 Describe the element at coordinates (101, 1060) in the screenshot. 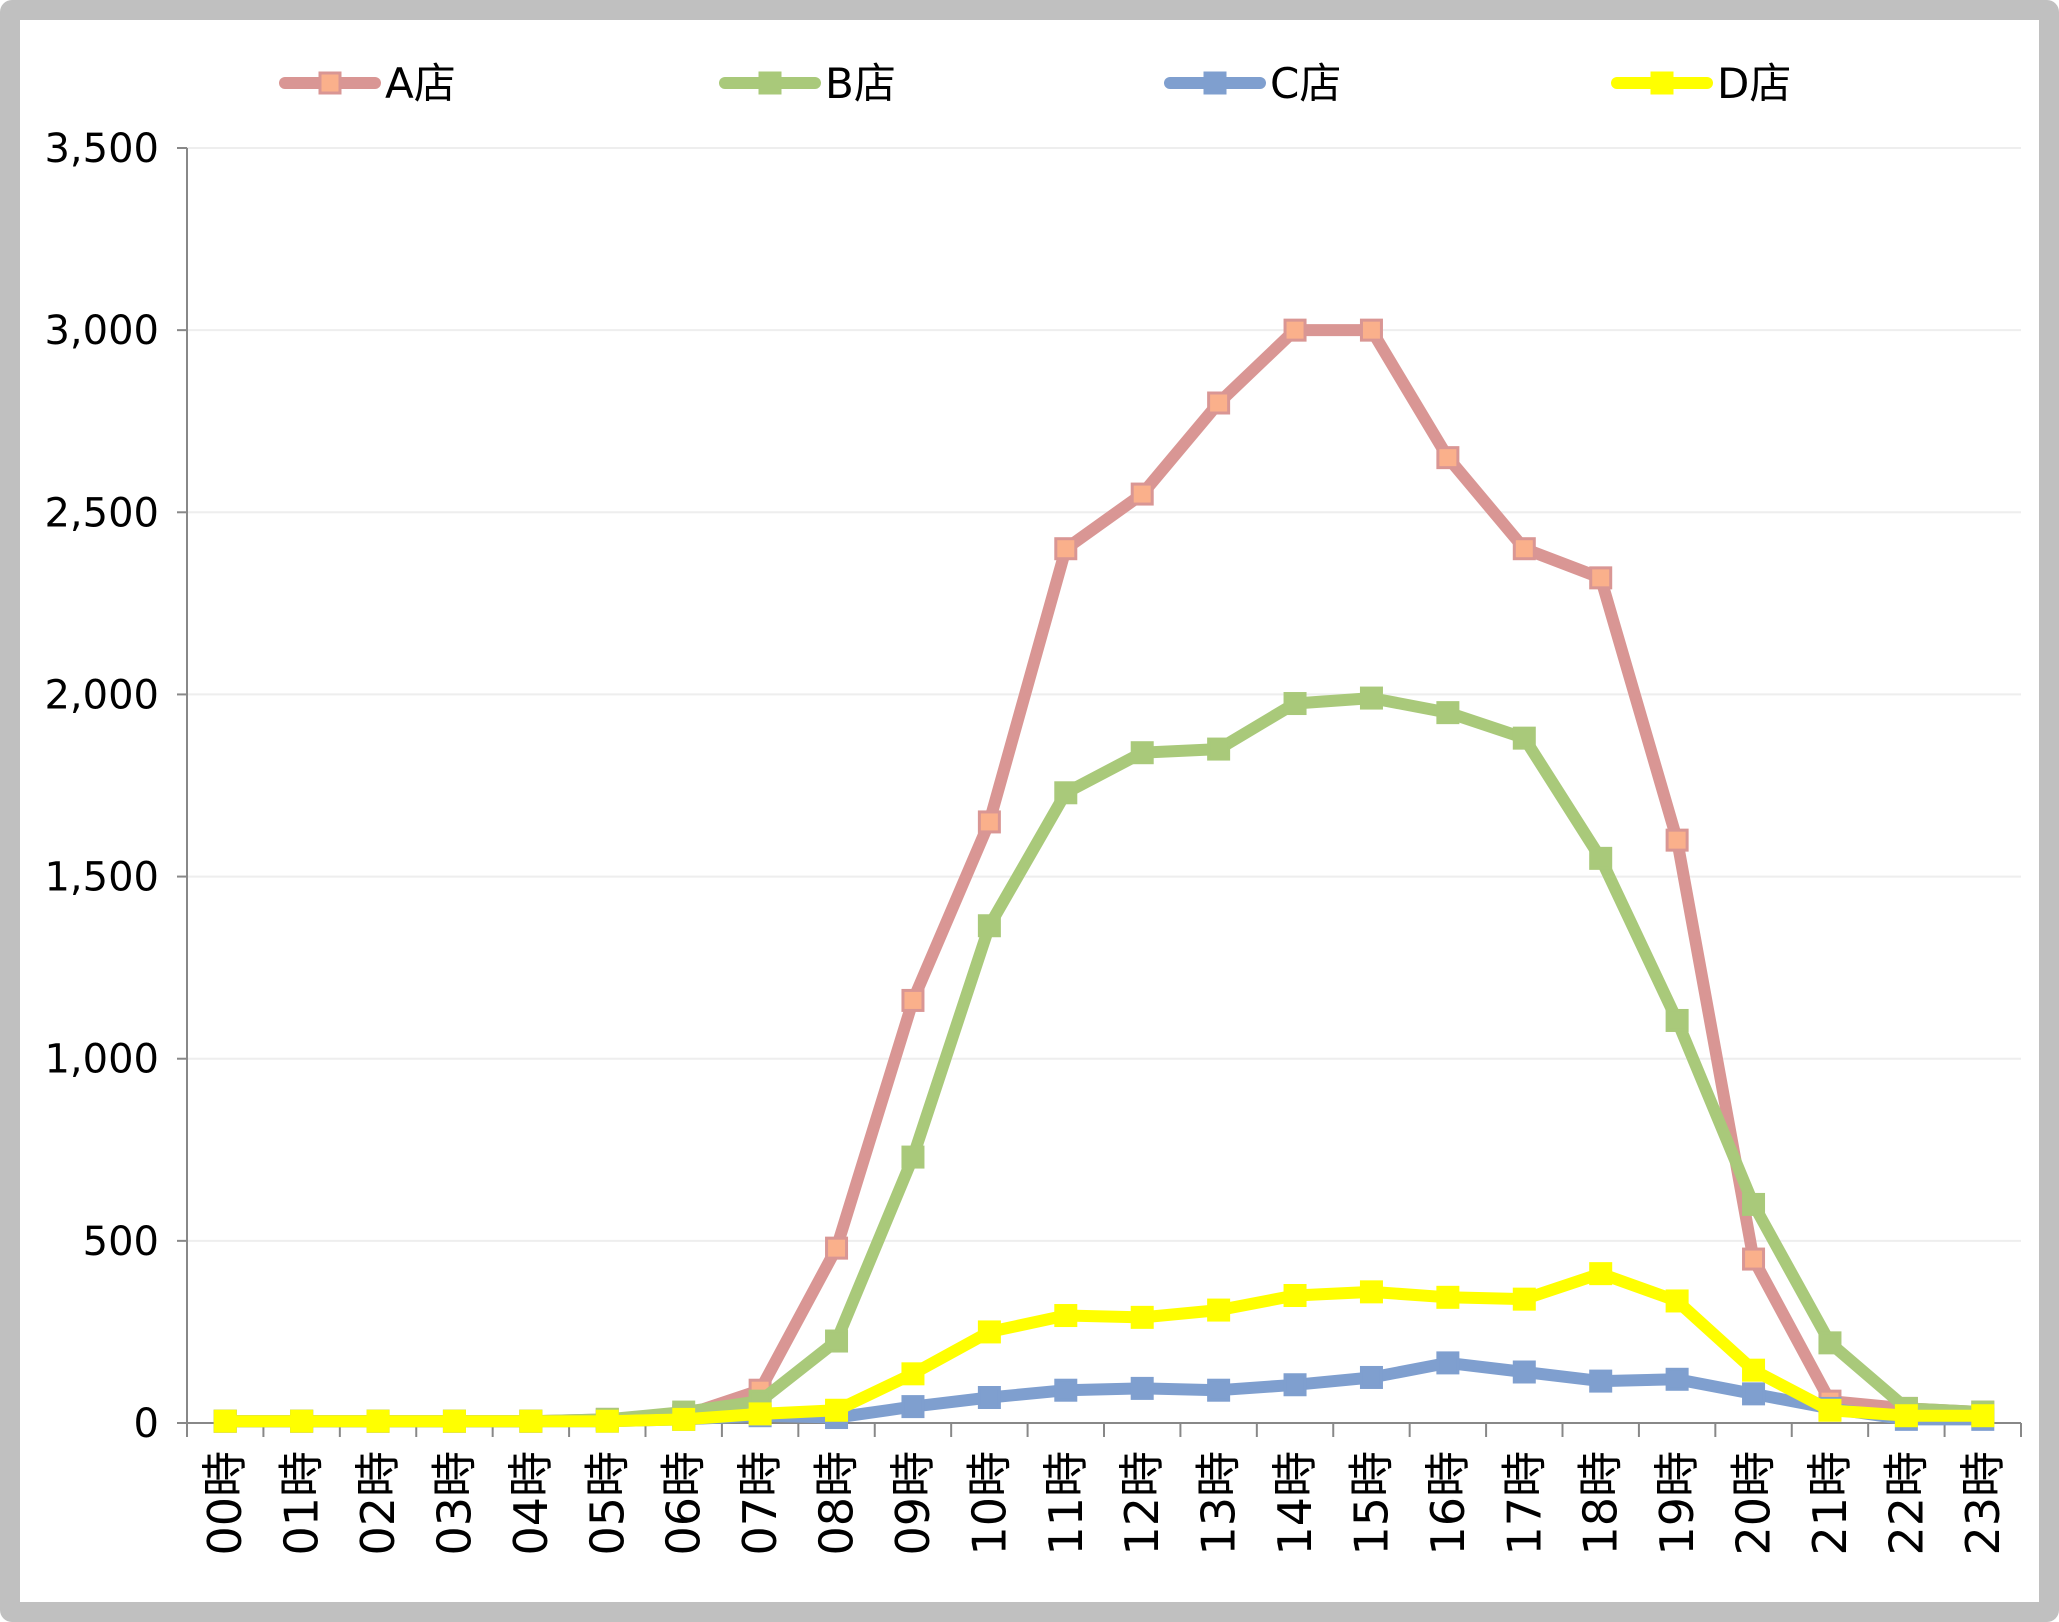

I see `y-tick-label: 1,000` at that location.